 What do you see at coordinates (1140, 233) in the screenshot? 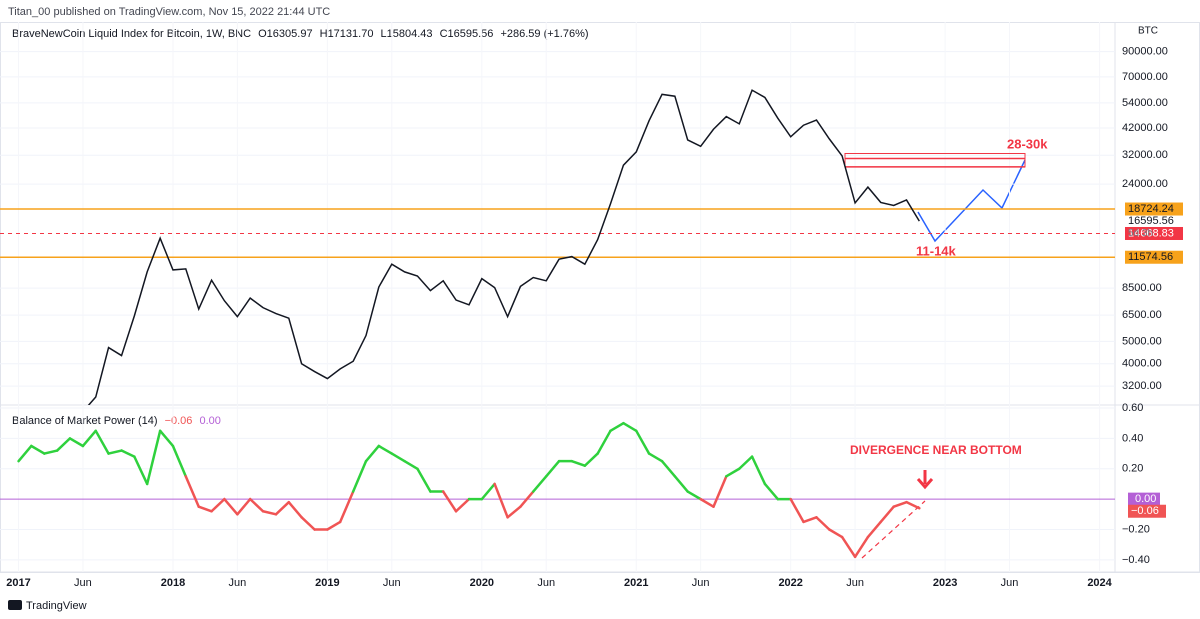
I see `bar-countdown: 5d 3h` at bounding box center [1140, 233].